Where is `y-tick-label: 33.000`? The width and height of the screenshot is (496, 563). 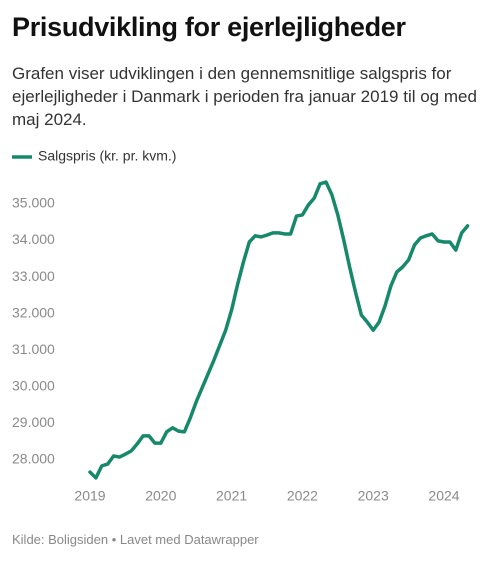
y-tick-label: 33.000 is located at coordinates (33, 276).